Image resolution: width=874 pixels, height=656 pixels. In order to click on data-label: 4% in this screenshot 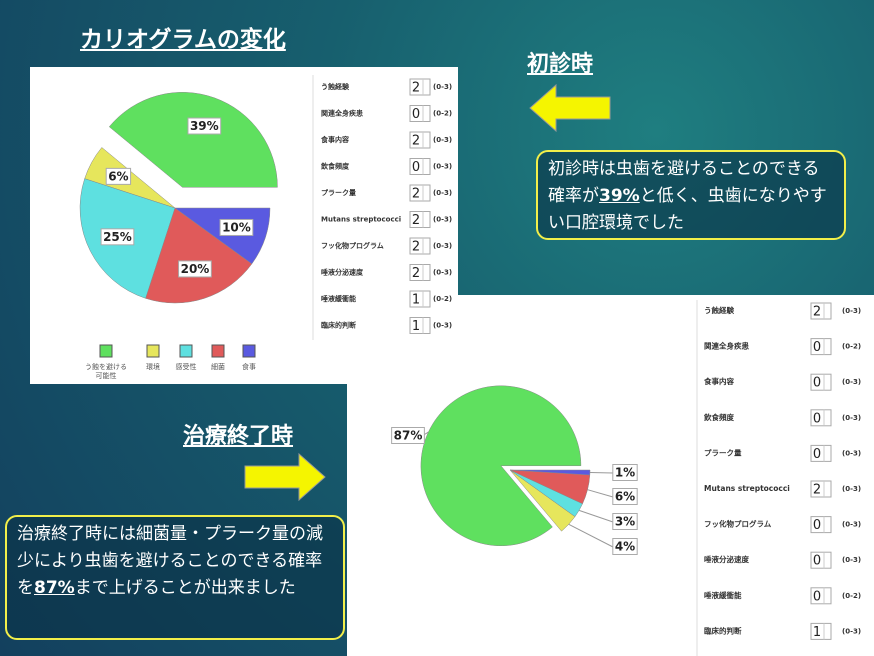, I will do `click(625, 547)`.